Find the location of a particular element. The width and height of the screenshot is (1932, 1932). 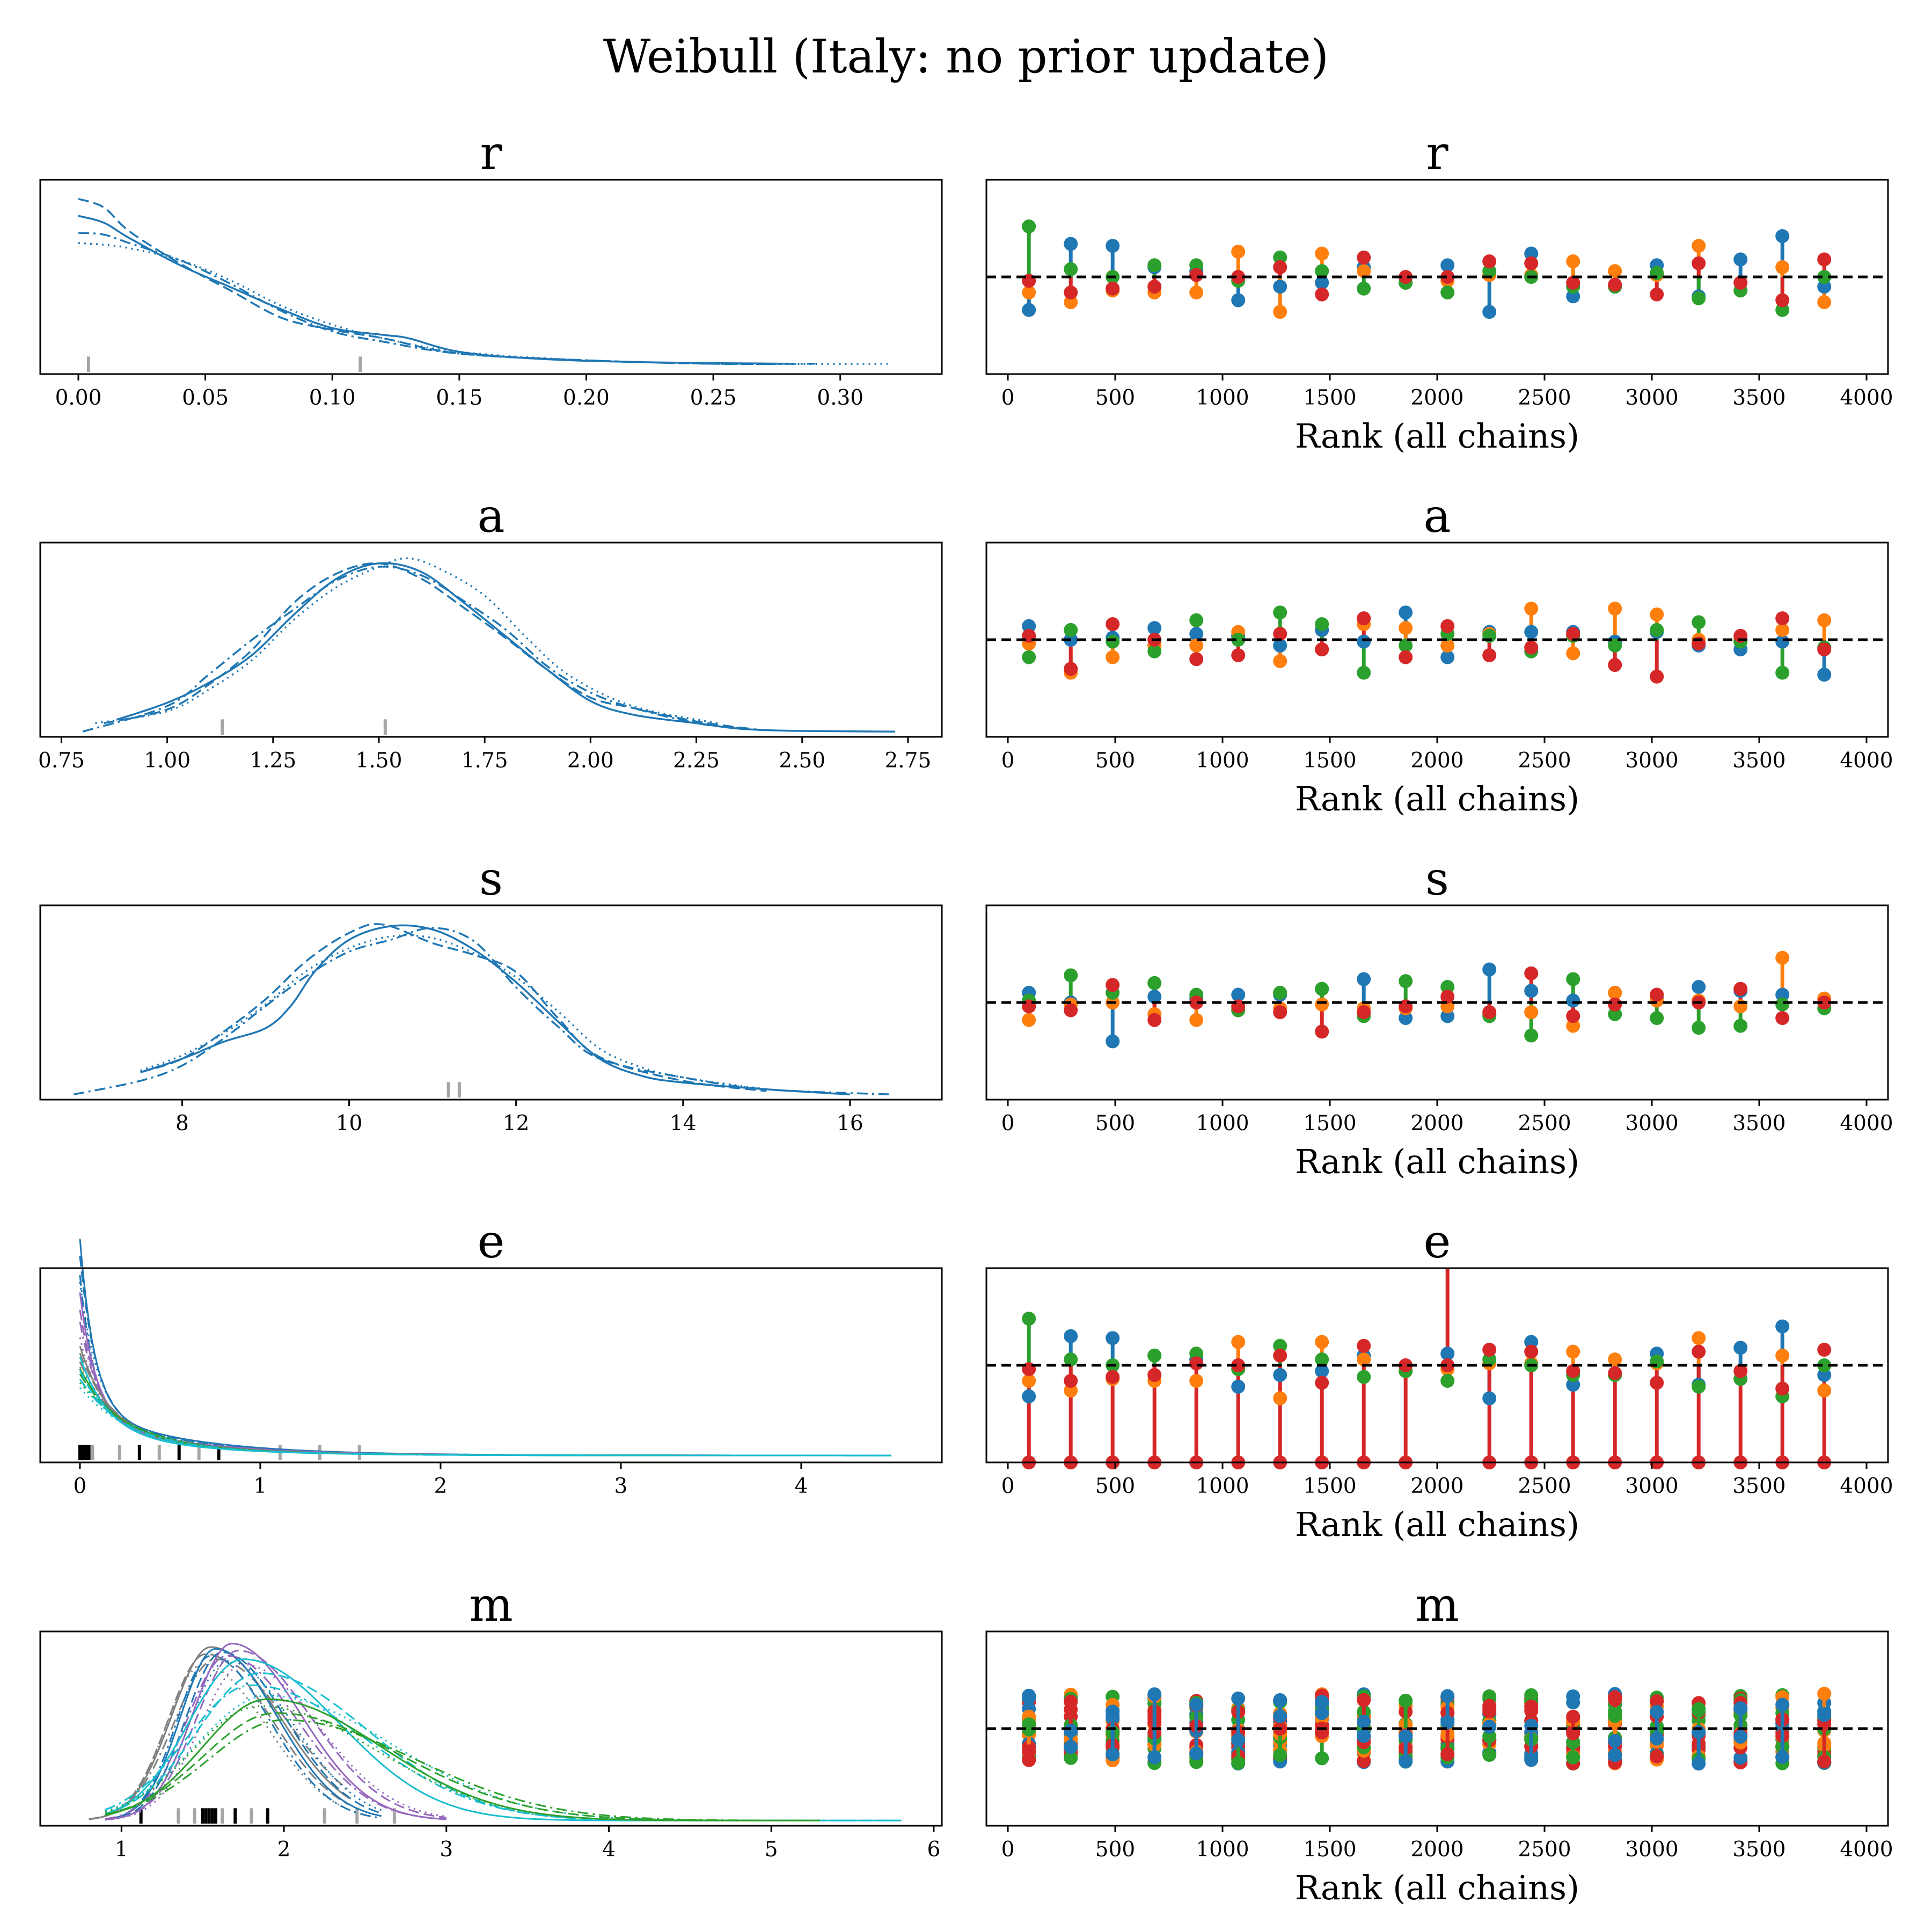

x-tick-label: 0.05 is located at coordinates (205, 398).